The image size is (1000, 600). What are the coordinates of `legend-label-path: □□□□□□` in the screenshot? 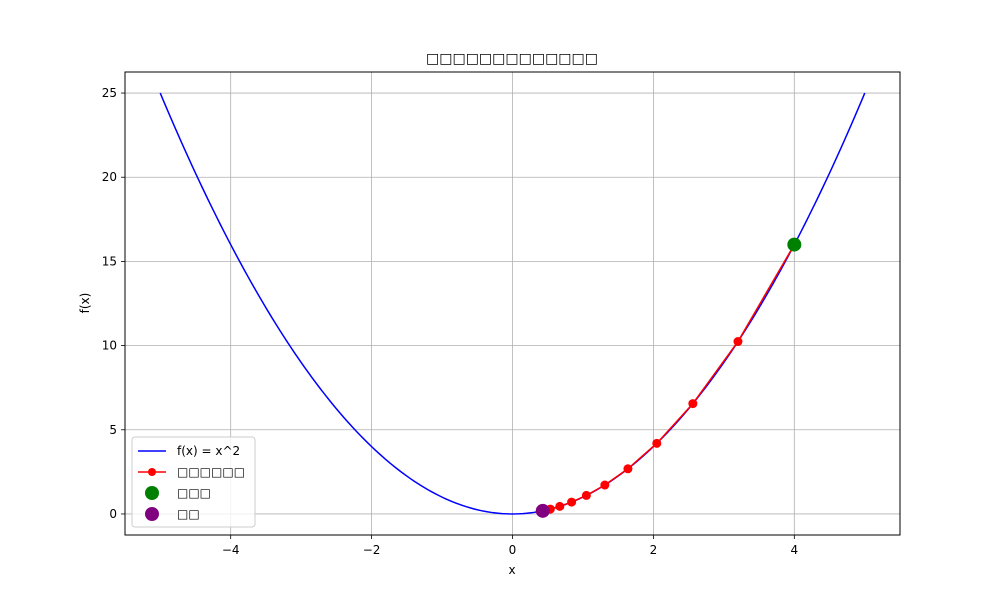 It's located at (211, 472).